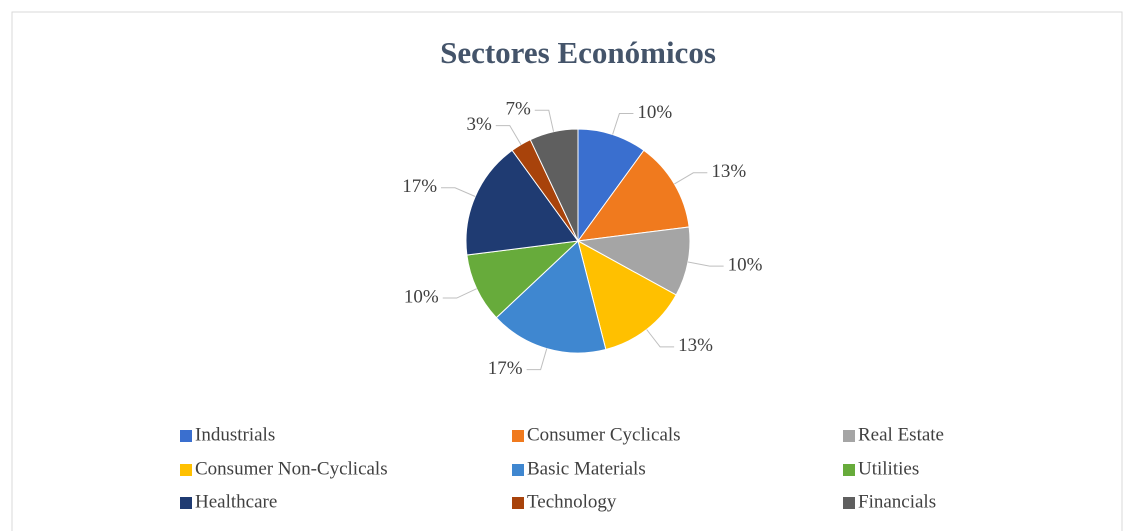  Describe the element at coordinates (291, 468) in the screenshot. I see `legend-label: Consumer Non-Cyclicals` at that location.